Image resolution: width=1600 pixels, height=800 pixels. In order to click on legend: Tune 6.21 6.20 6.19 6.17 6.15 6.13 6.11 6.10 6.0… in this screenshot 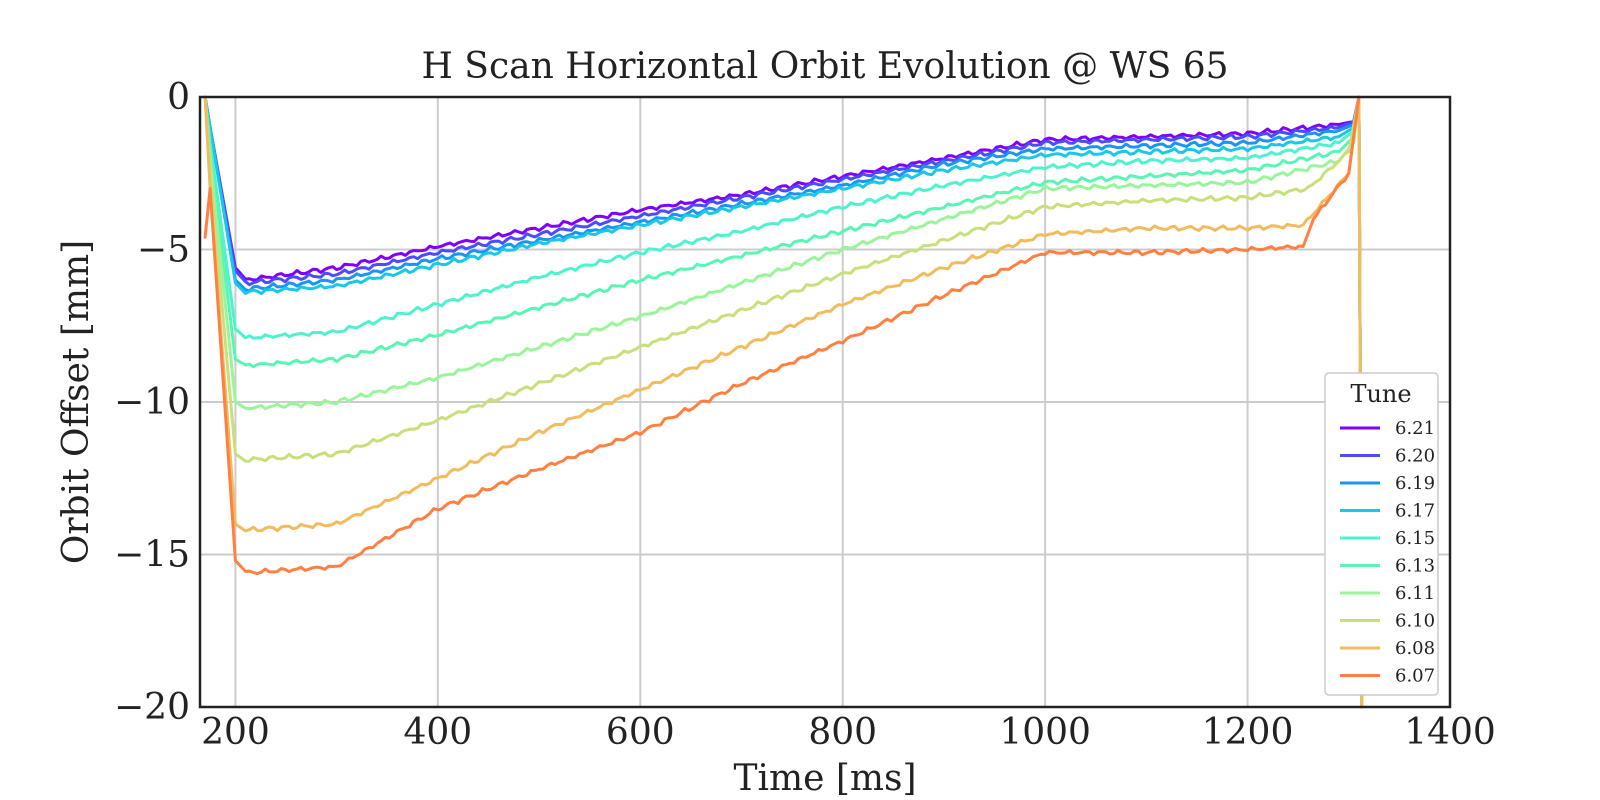, I will do `click(1381, 534)`.